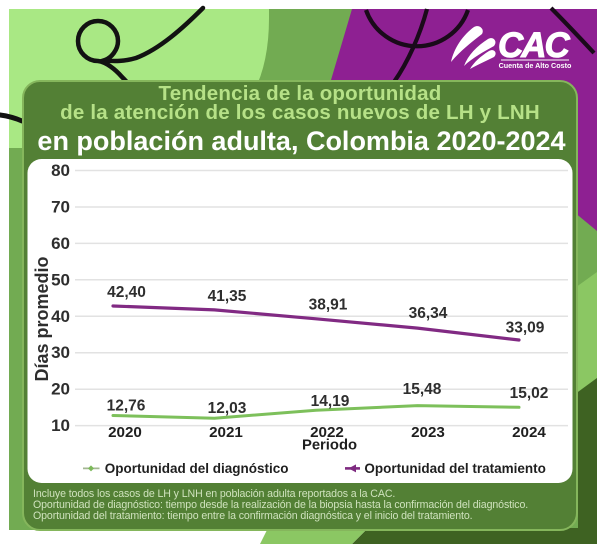 This screenshot has width=605, height=559. I want to click on svg-text: 33,09, so click(525, 328).